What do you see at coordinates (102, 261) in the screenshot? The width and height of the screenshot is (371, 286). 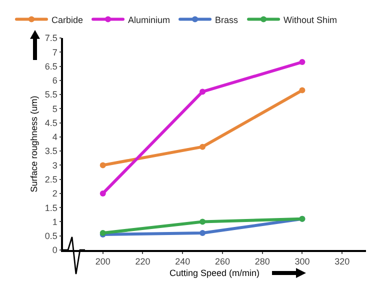 I see `x-tick-label: 200` at bounding box center [102, 261].